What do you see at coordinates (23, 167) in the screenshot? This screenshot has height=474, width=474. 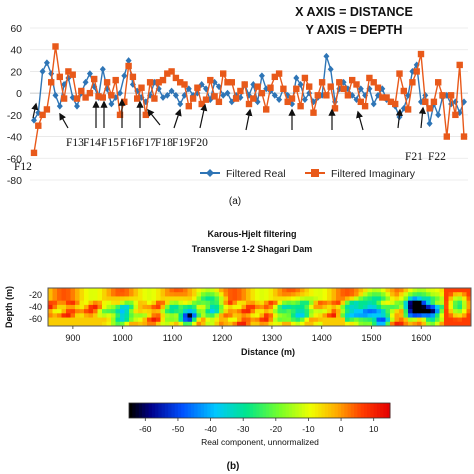 I see `fault-label: F12` at bounding box center [23, 167].